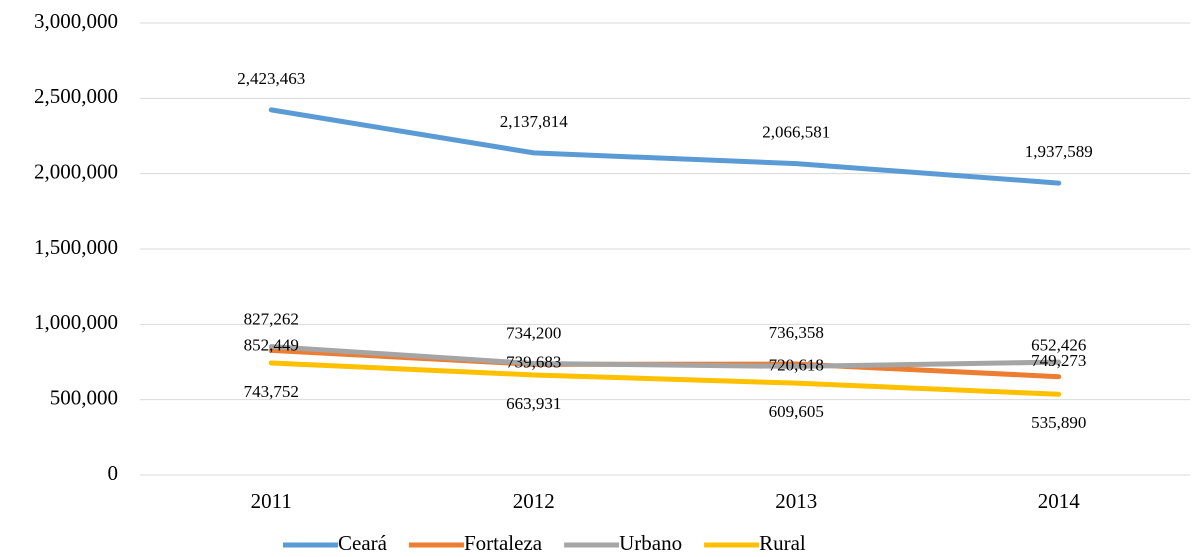 The width and height of the screenshot is (1192, 557). I want to click on legend-label: Ceará, so click(363, 543).